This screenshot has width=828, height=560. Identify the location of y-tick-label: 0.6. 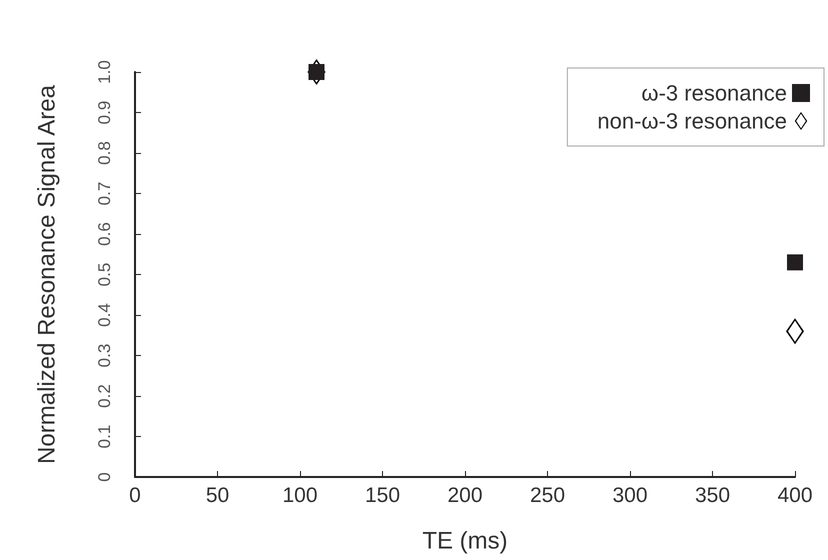
(104, 234).